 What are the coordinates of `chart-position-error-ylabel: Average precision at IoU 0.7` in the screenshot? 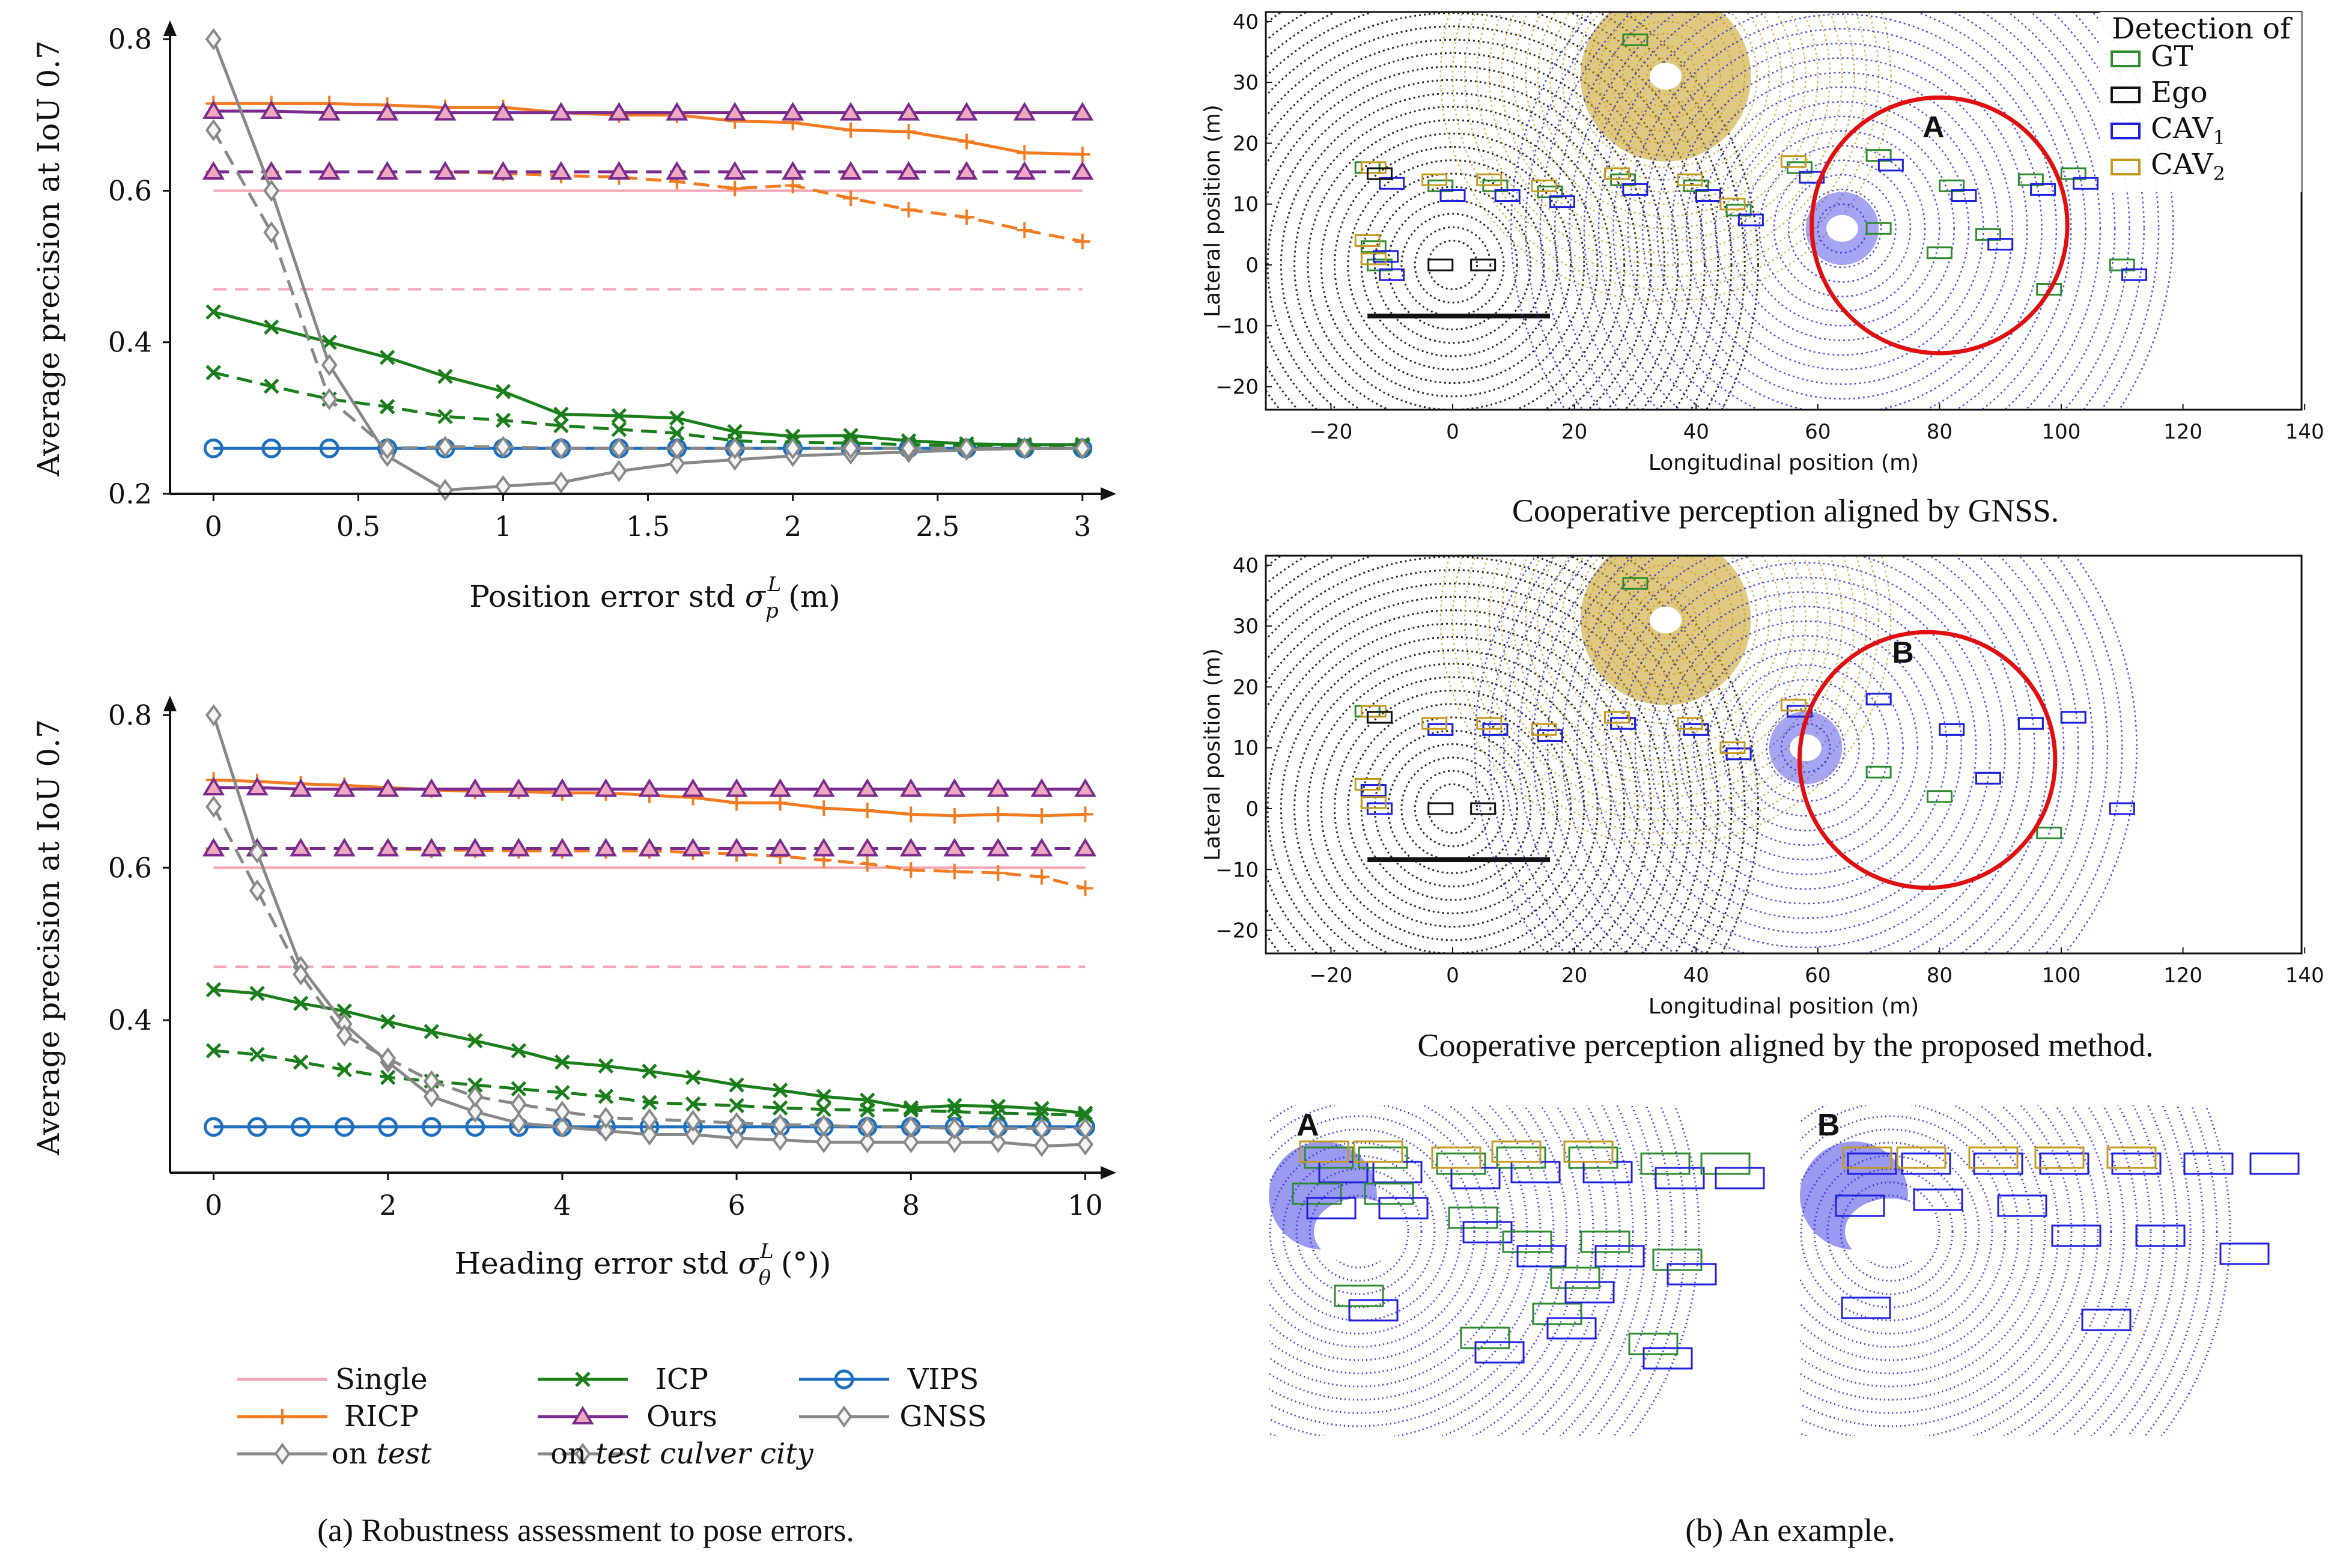 It's located at (48, 258).